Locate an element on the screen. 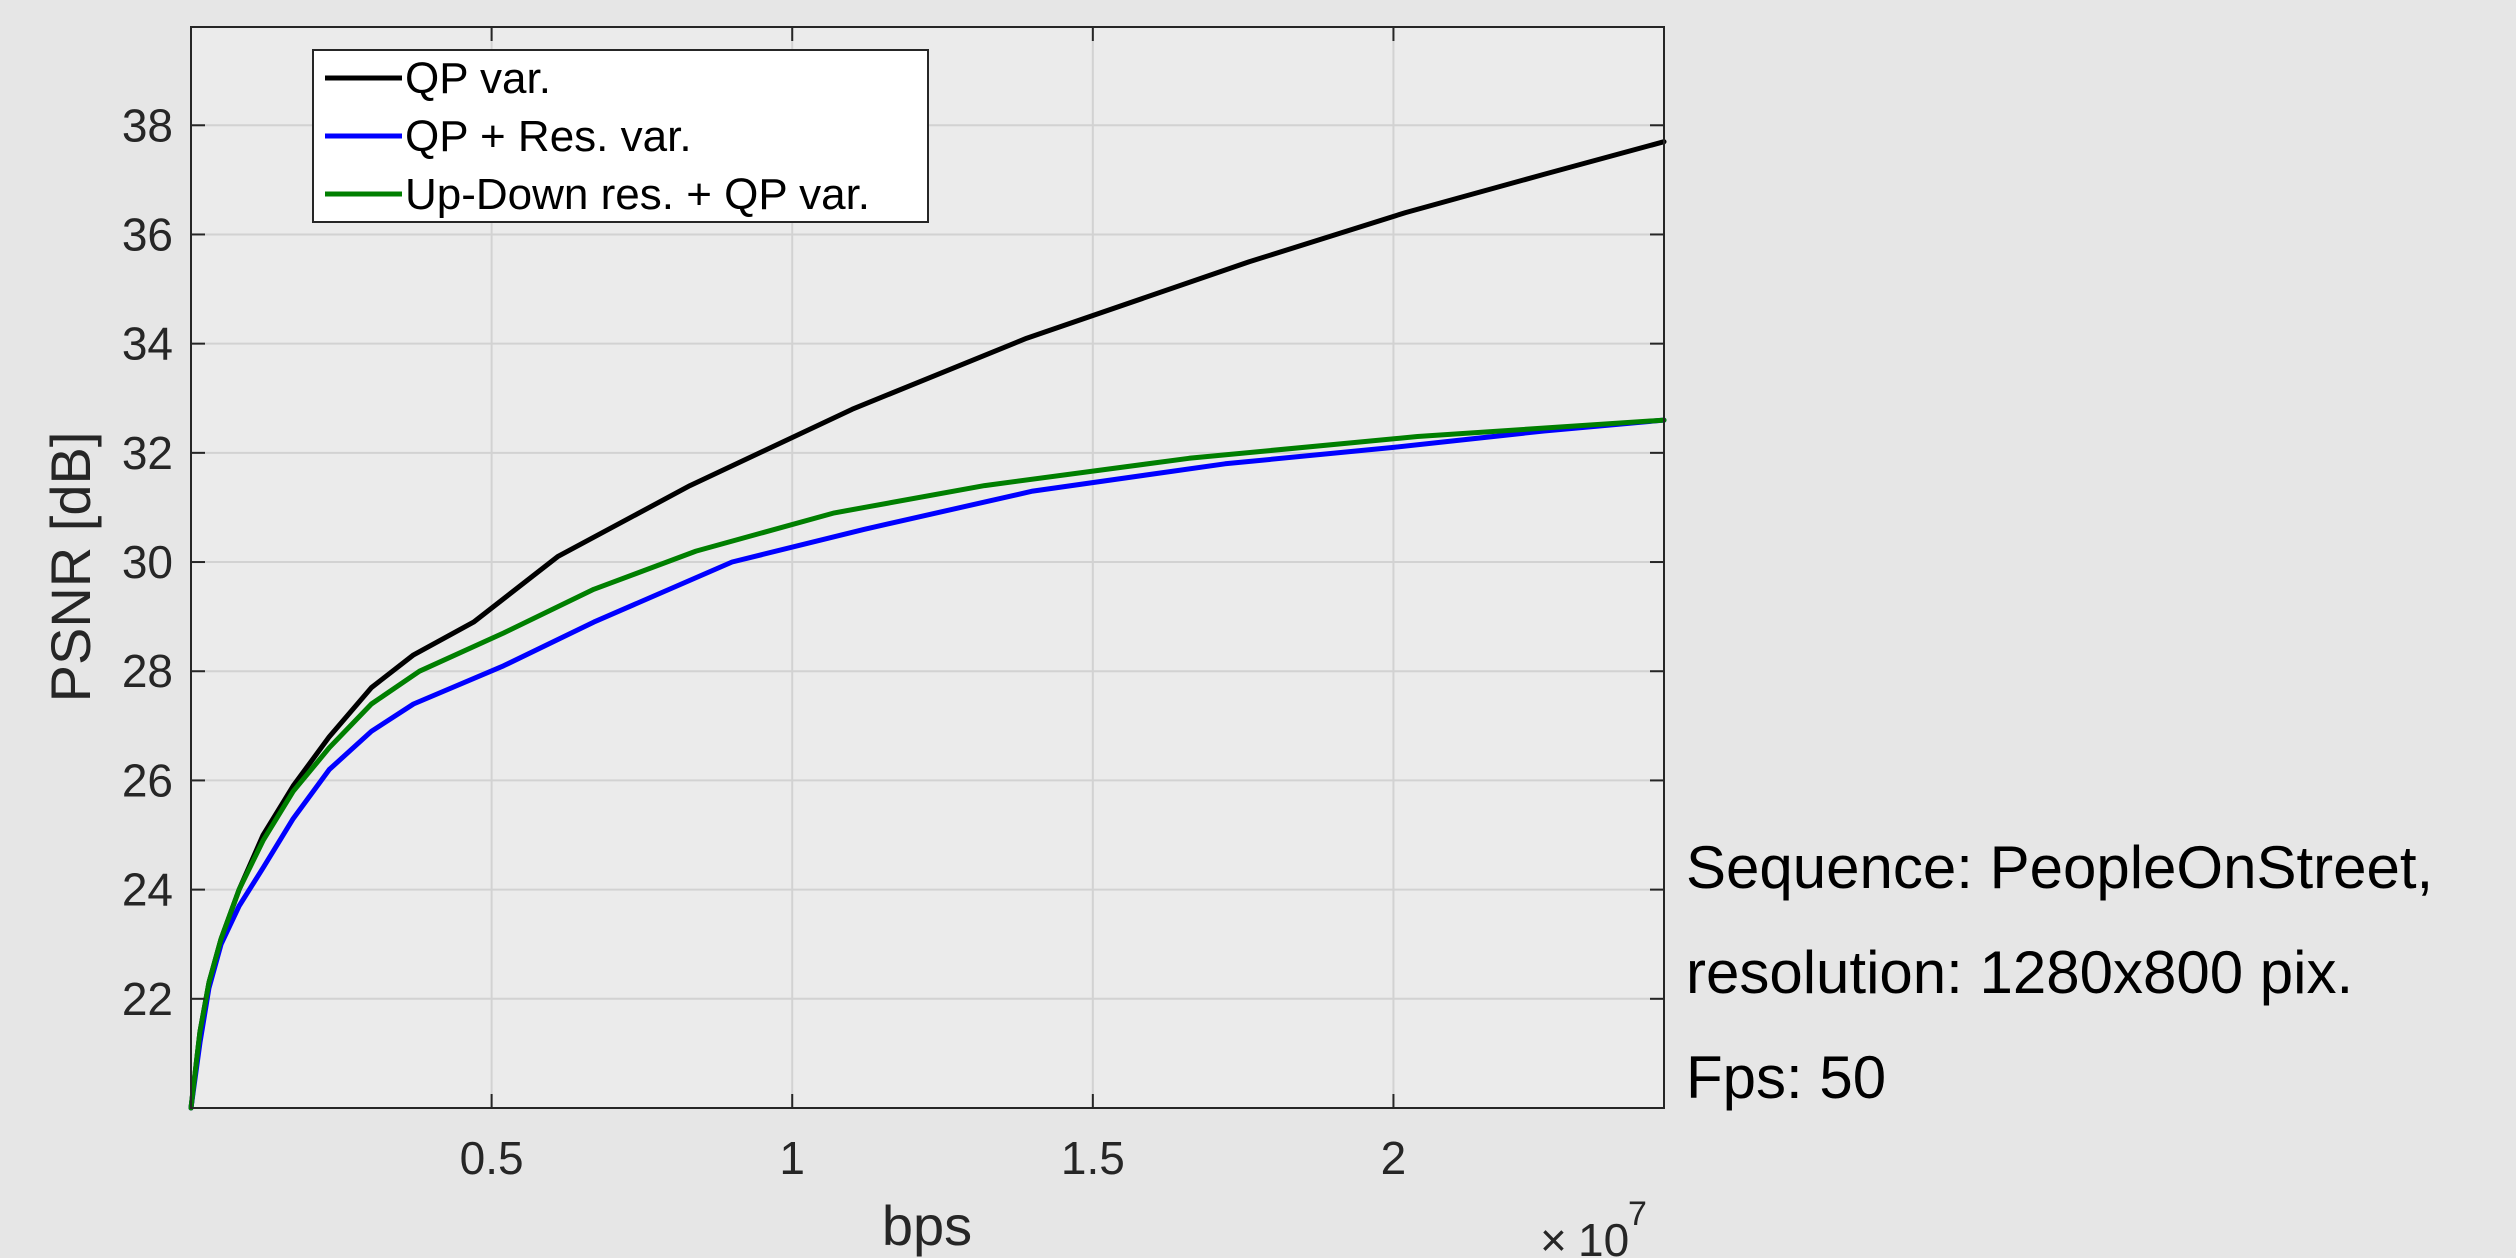  annotation-fps: Fps: 50 is located at coordinates (1786, 1077).